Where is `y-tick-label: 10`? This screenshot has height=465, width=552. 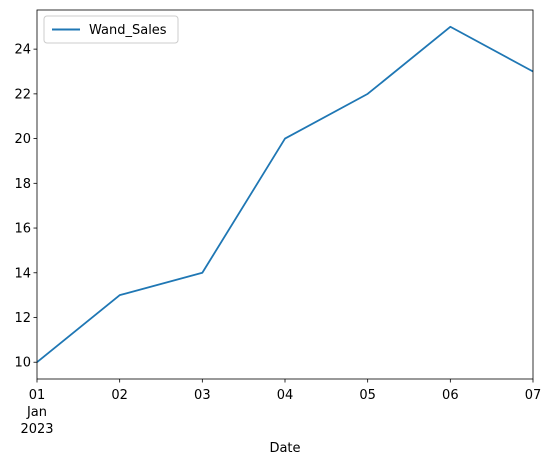 y-tick-label: 10 is located at coordinates (22, 363).